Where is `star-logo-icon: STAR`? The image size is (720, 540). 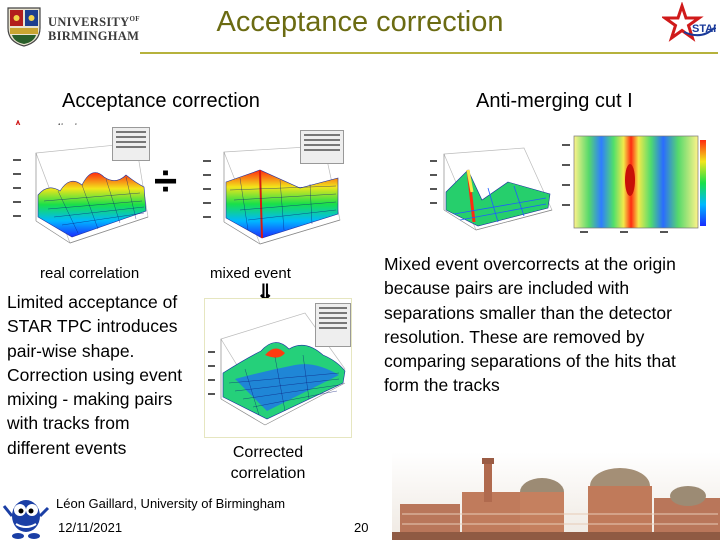
star-logo-icon: STAR is located at coordinates (689, 22).